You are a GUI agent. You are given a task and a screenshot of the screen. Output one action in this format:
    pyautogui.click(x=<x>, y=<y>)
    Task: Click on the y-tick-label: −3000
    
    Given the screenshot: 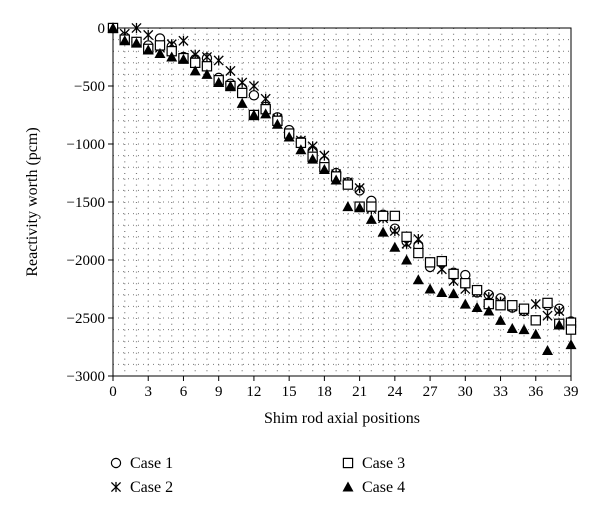 What is the action you would take?
    pyautogui.click(x=86, y=377)
    